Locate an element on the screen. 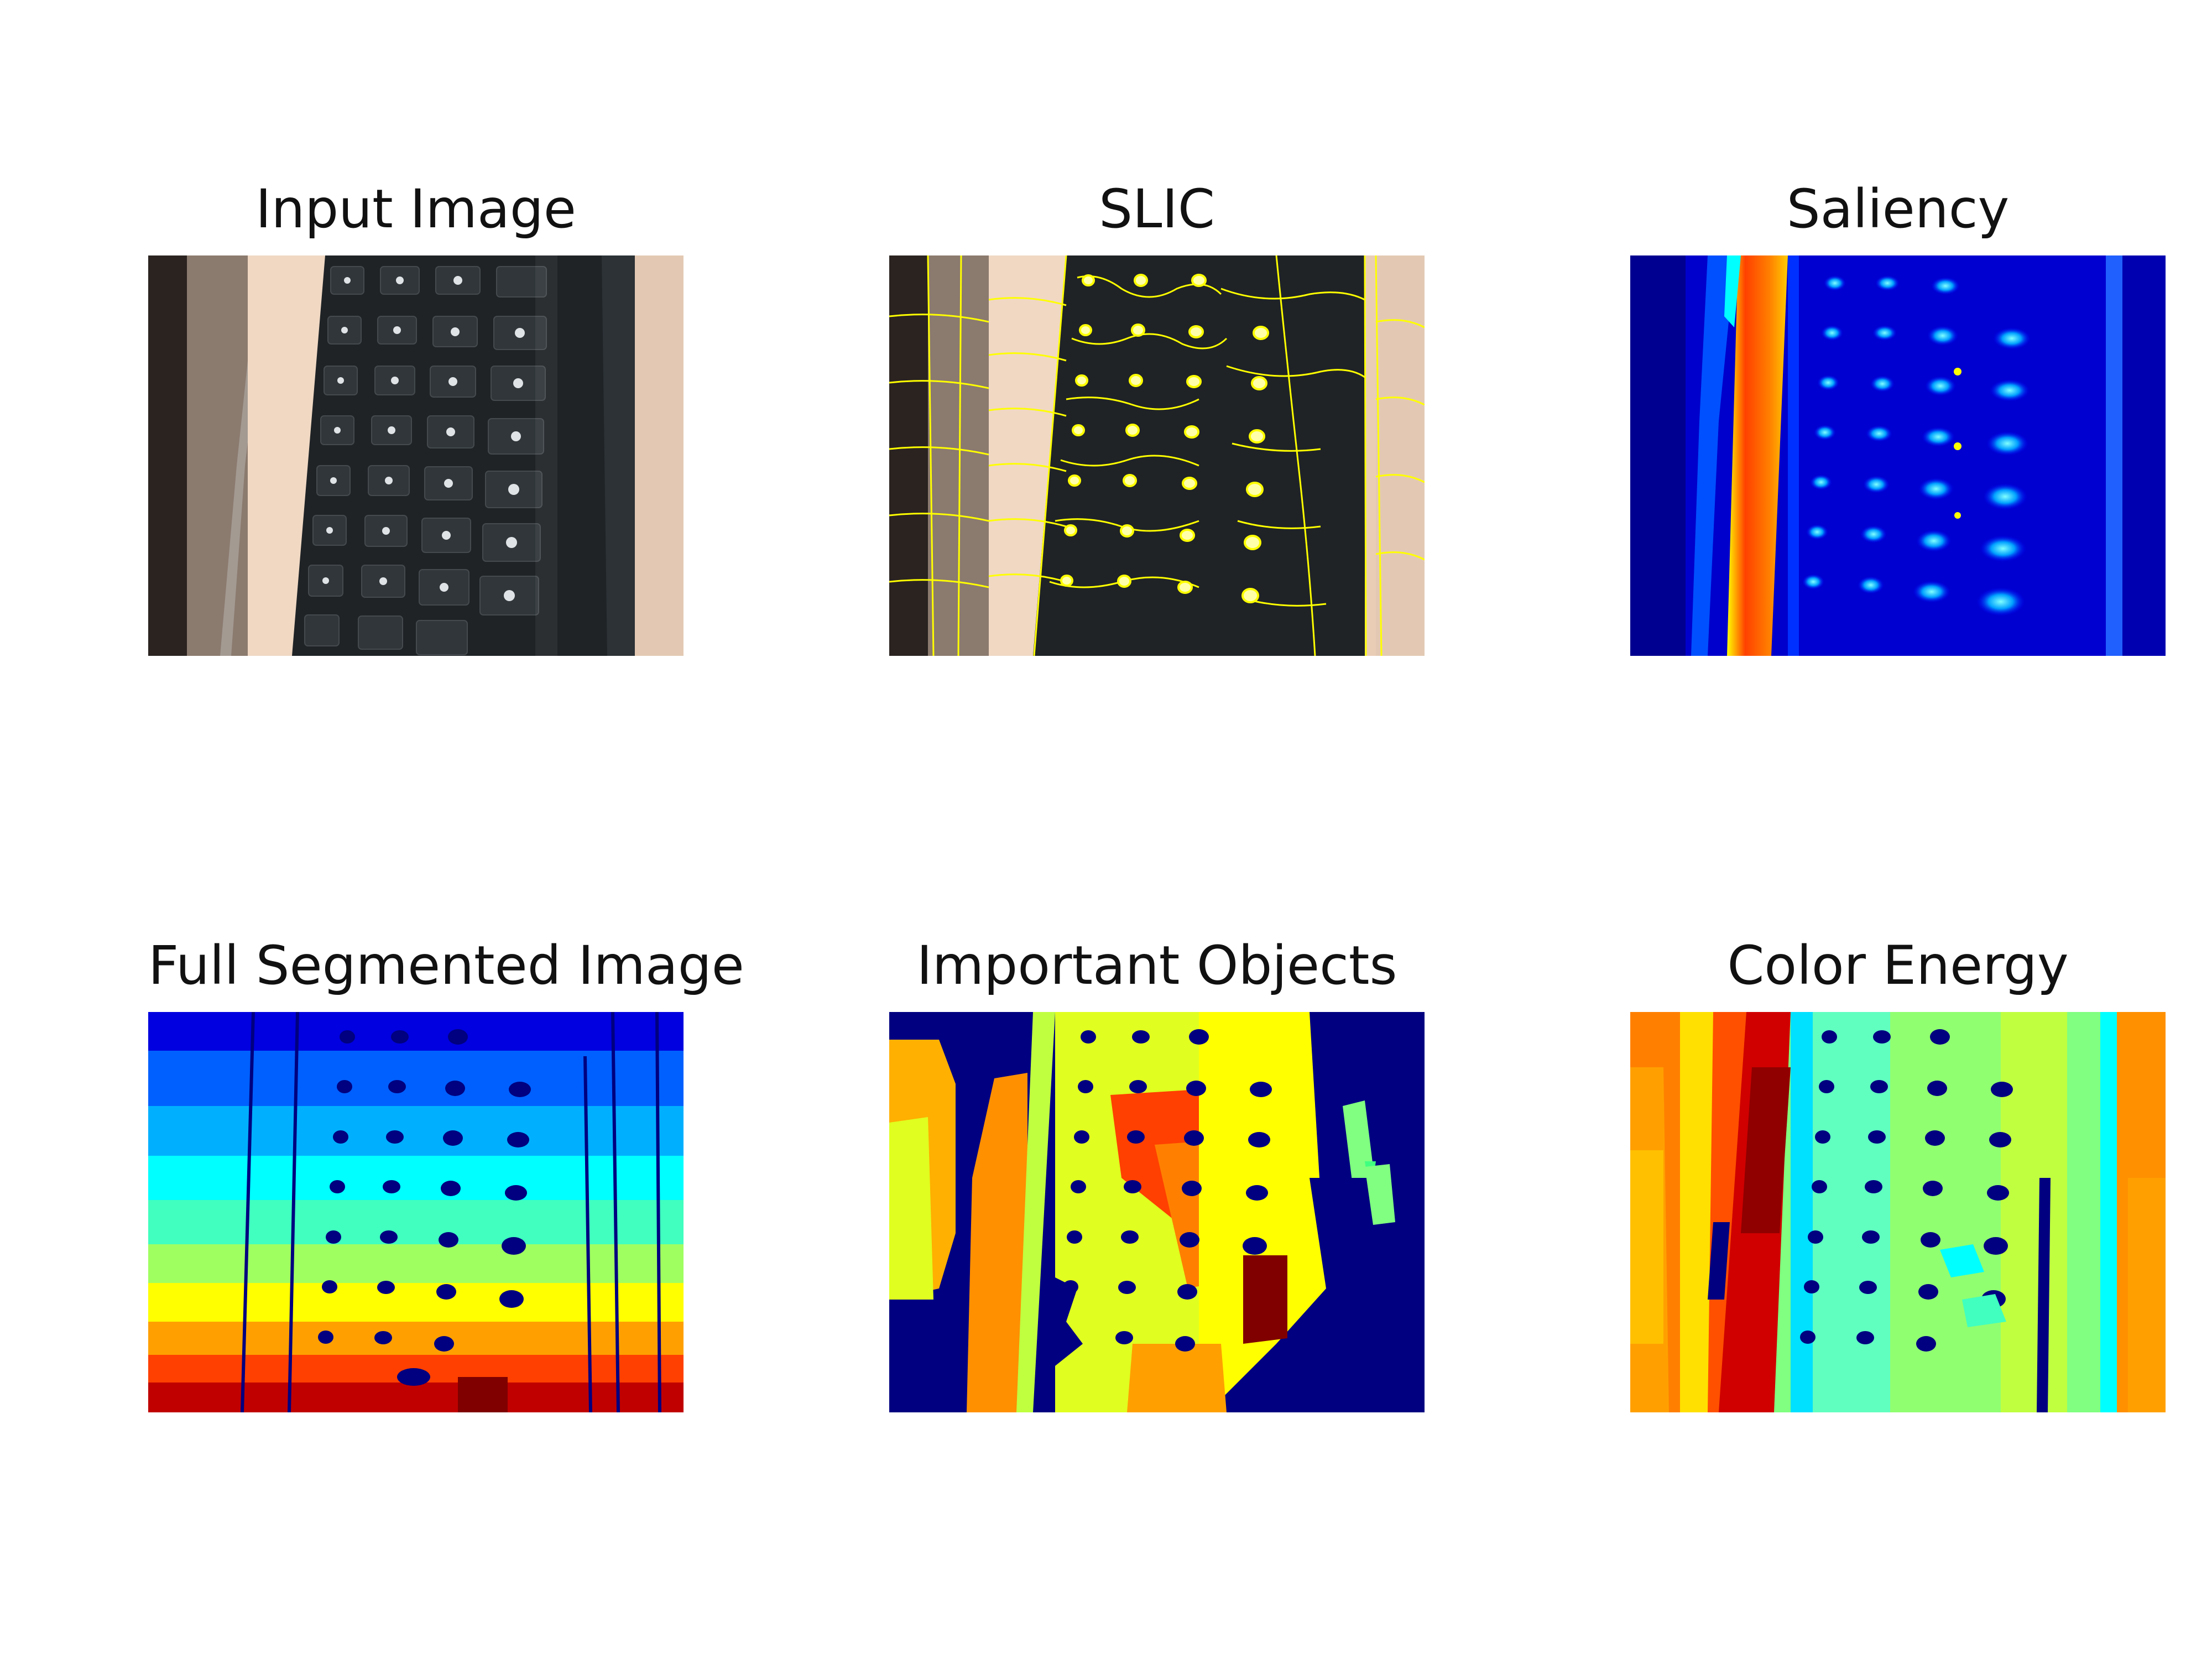 The height and width of the screenshot is (1659, 2212). important-objects-image is located at coordinates (1157, 1212).